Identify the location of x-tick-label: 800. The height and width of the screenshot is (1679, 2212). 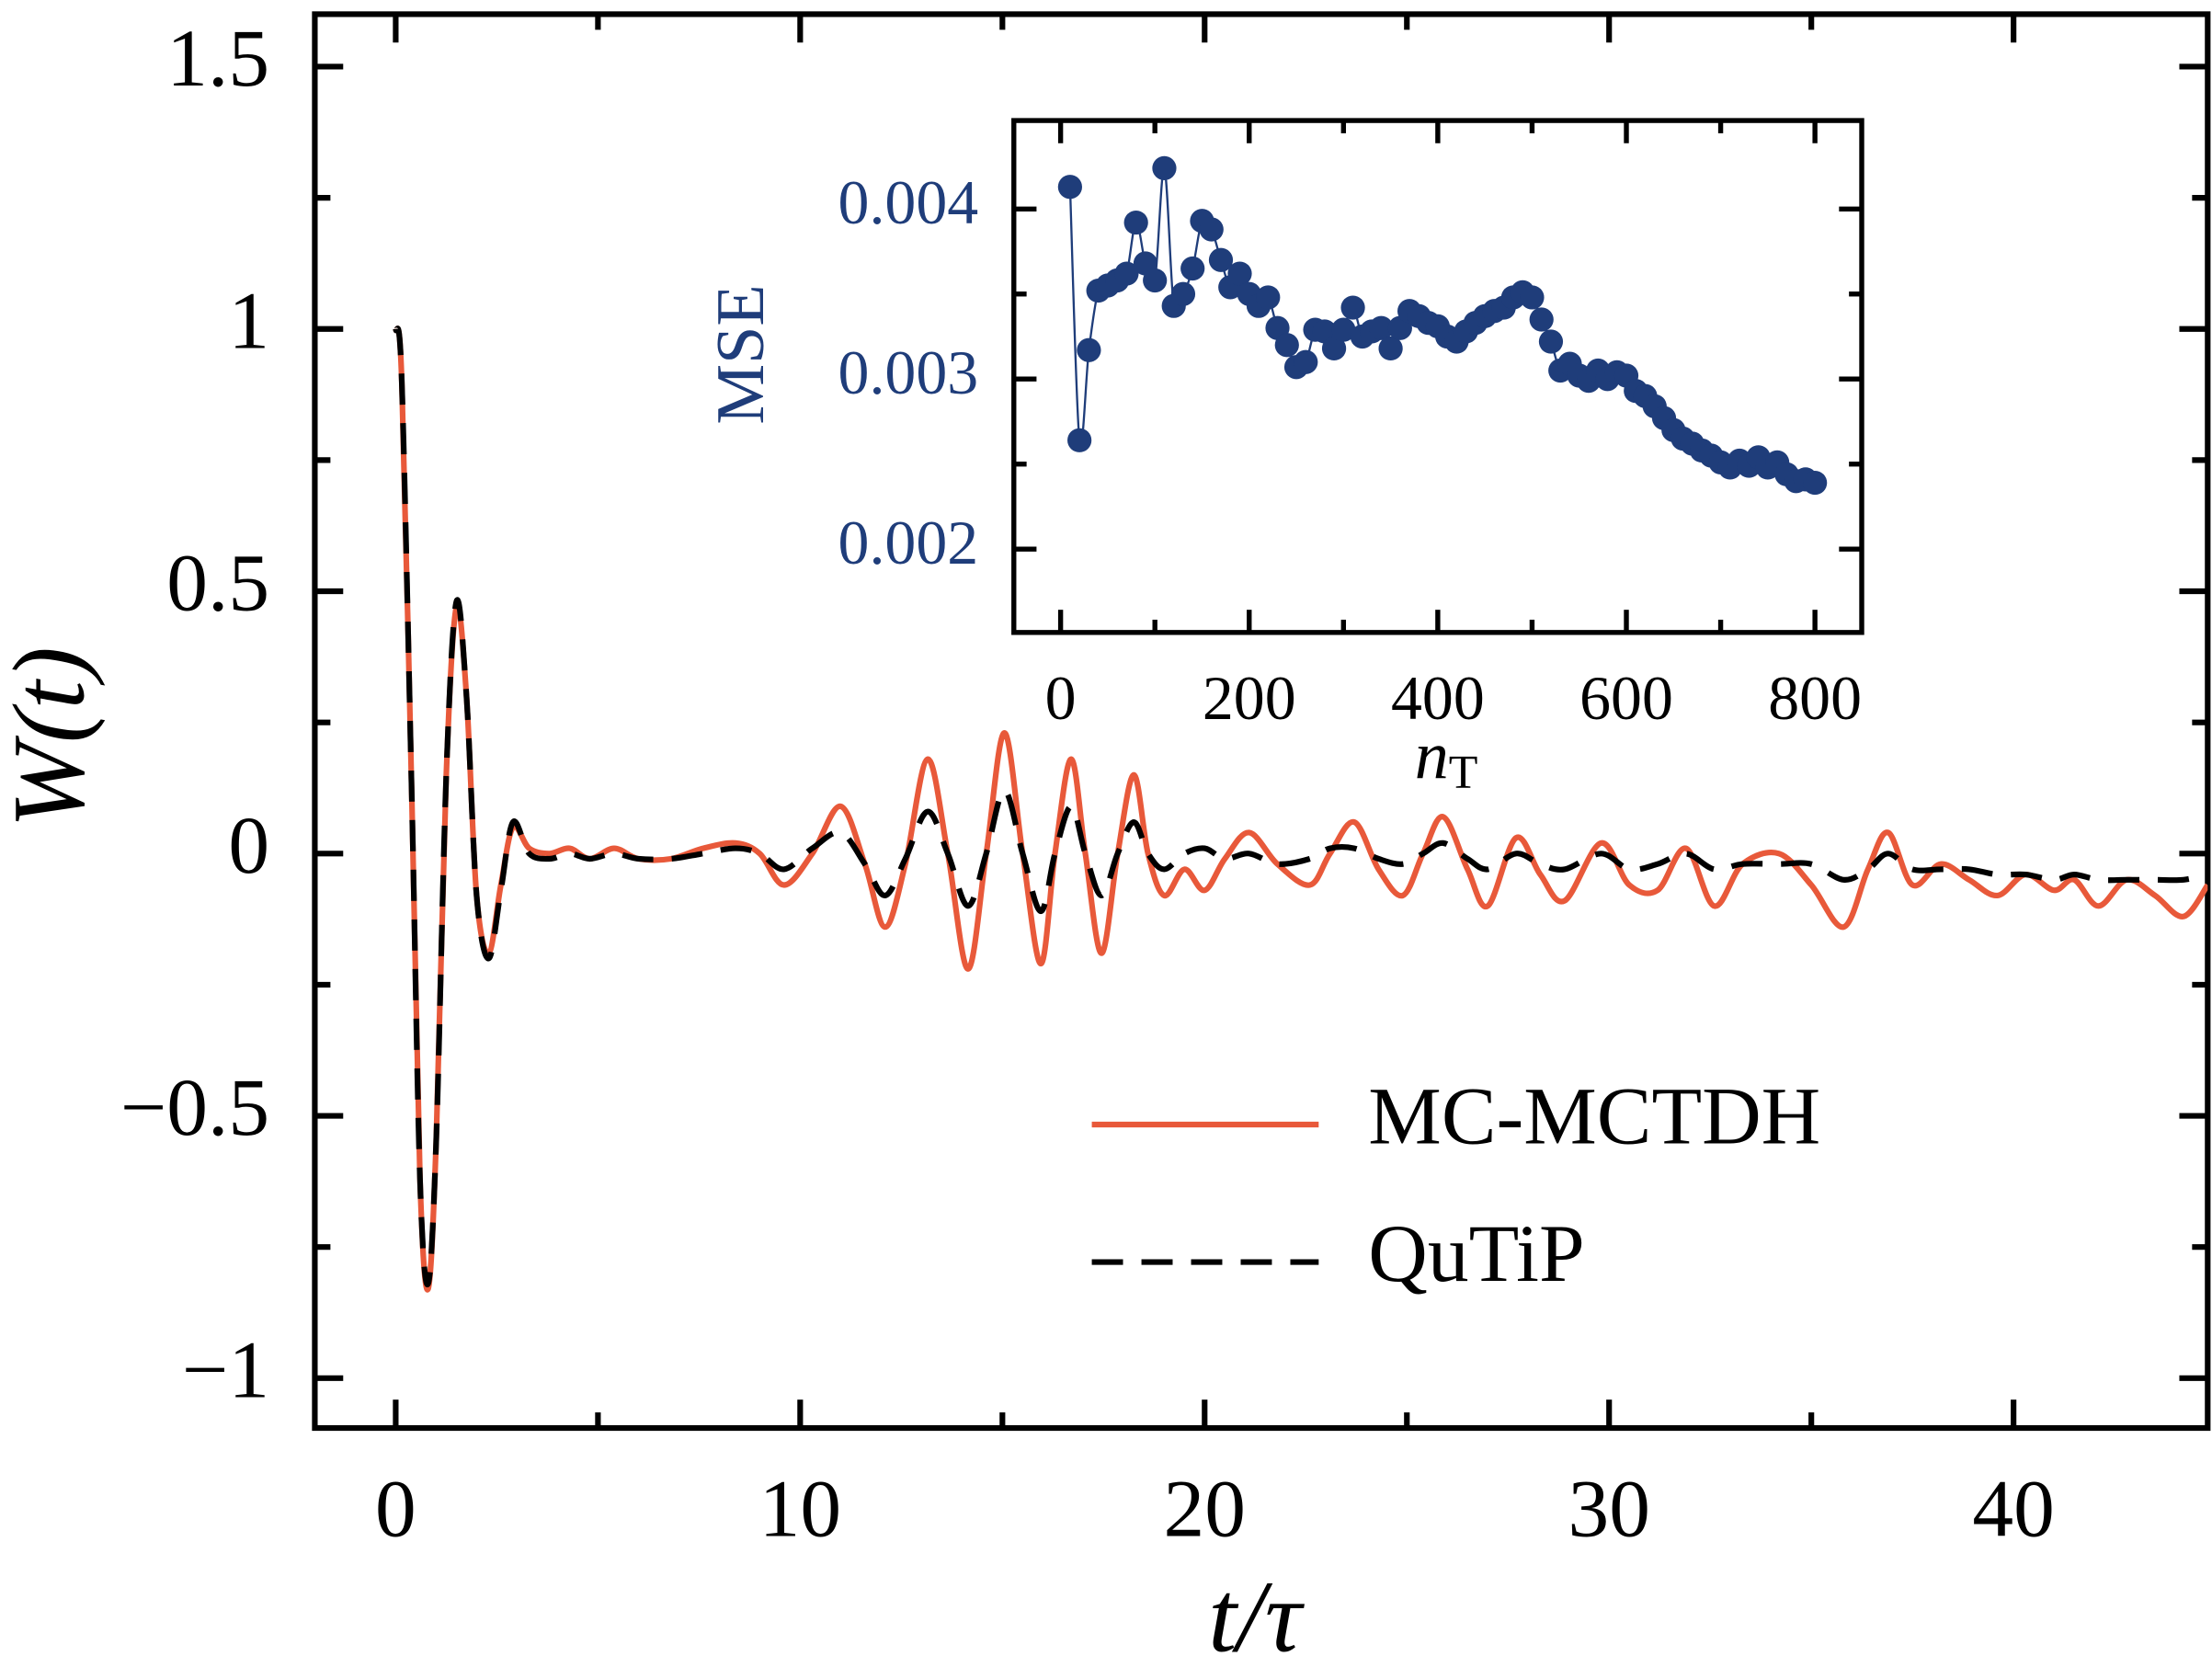
(1815, 698).